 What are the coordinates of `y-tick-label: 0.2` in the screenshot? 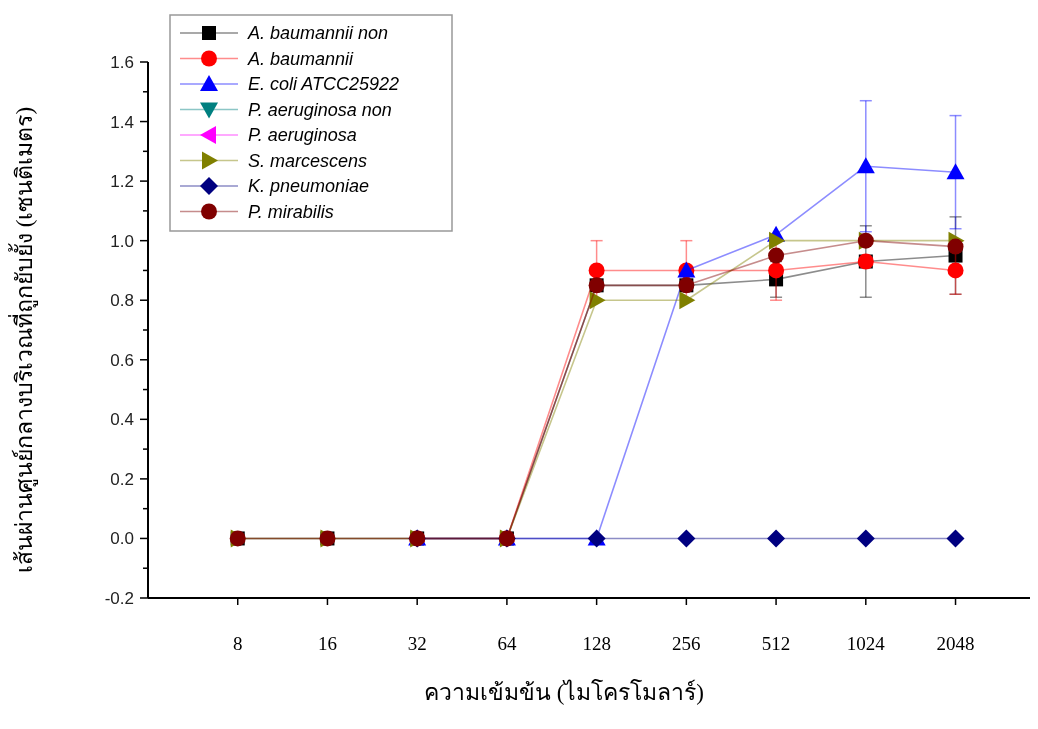 It's located at (122, 479).